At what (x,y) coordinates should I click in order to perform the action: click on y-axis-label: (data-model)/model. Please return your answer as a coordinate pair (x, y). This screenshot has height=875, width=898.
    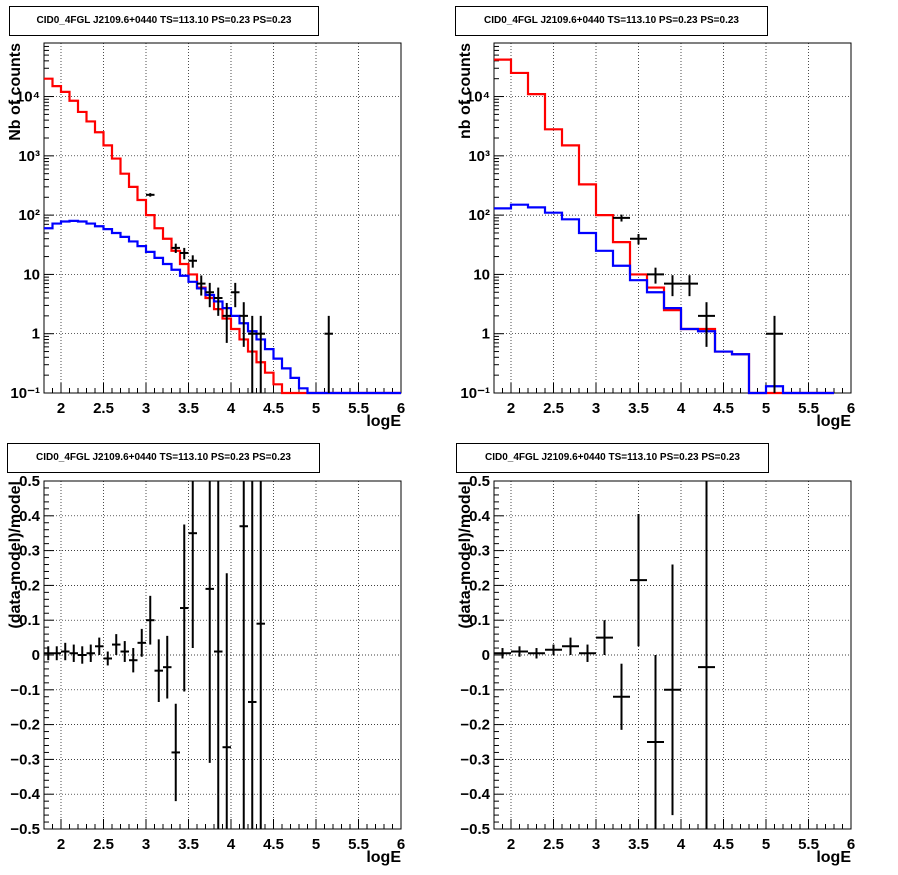
    Looking at the image, I should click on (465, 555).